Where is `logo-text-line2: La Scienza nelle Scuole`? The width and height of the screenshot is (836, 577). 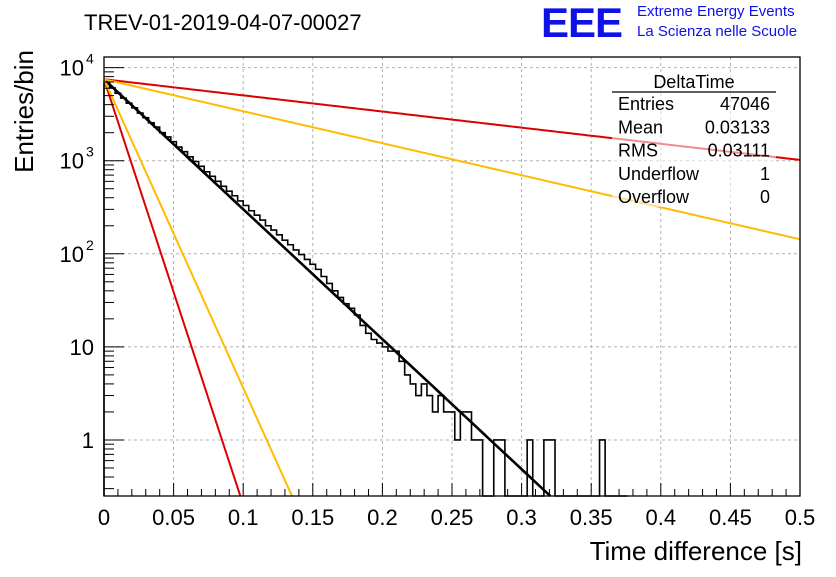
logo-text-line2: La Scienza nelle Scuole is located at coordinates (717, 31).